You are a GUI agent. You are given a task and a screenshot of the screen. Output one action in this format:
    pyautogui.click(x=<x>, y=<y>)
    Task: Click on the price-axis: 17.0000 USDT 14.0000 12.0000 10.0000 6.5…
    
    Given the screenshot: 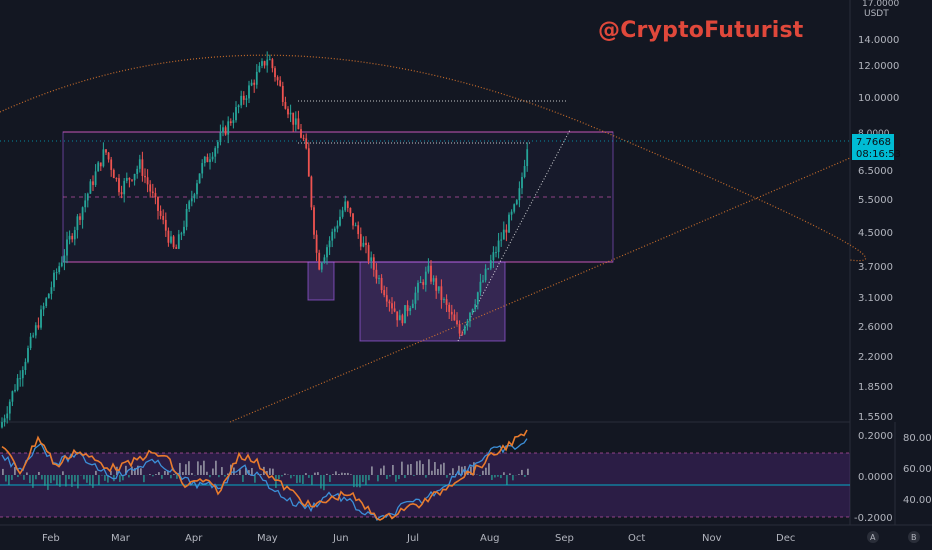 What is the action you would take?
    pyautogui.click(x=876, y=211)
    